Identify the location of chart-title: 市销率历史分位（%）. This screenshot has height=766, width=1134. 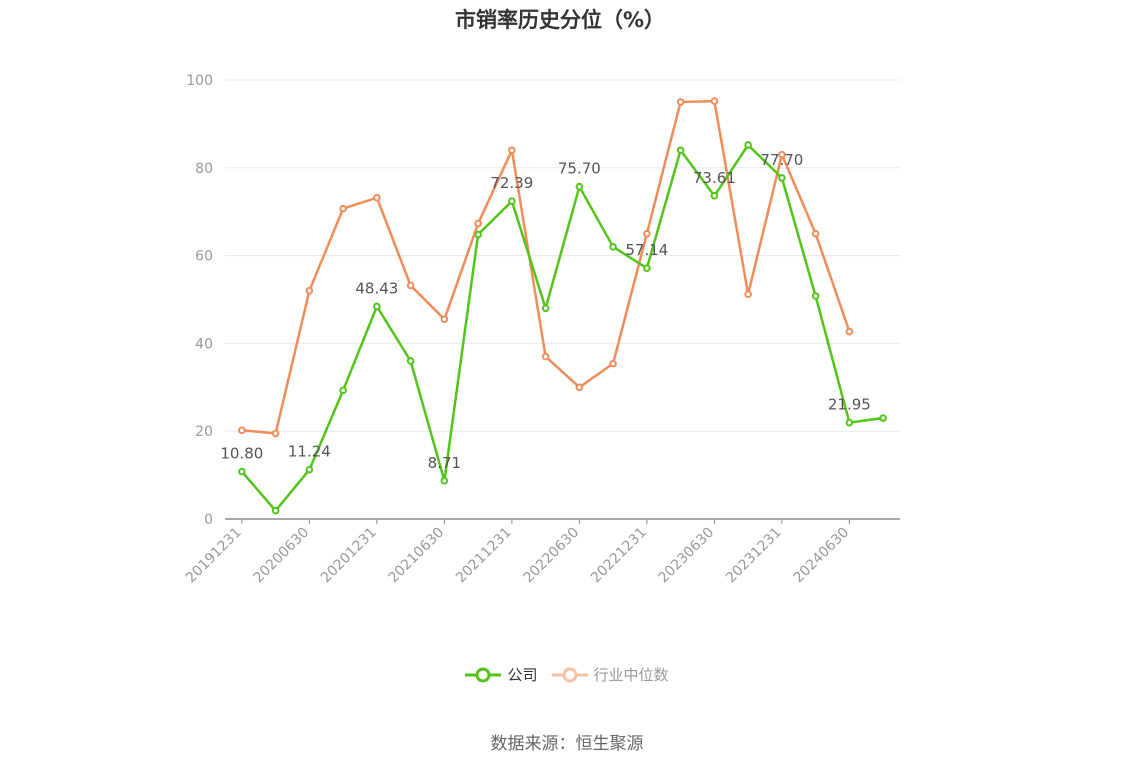
(560, 20).